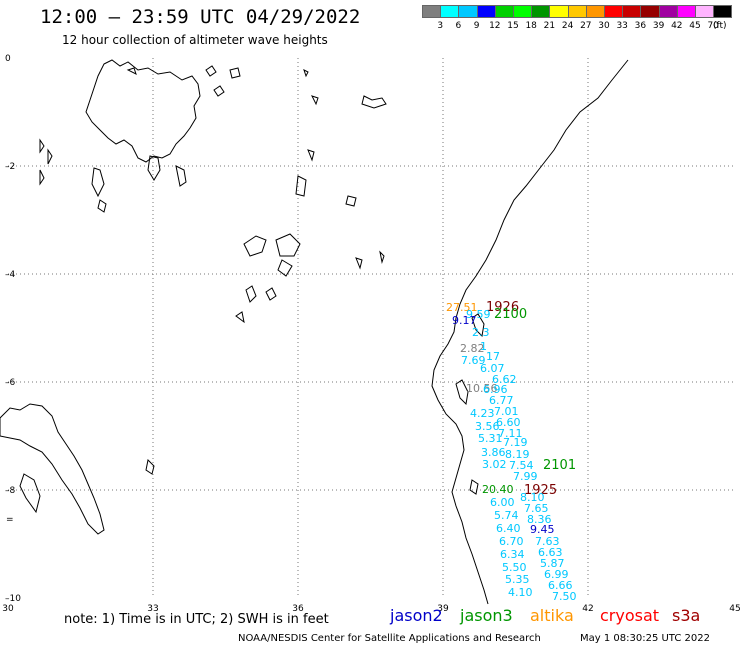 Image resolution: width=740 pixels, height=650 pixels. Describe the element at coordinates (506, 411) in the screenshot. I see `wave-height-value: 7.01` at that location.